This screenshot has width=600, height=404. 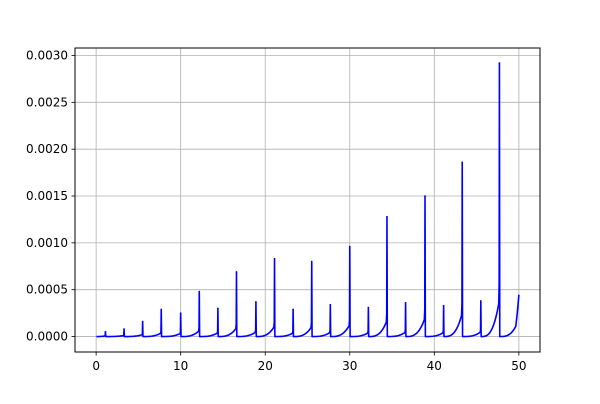 What do you see at coordinates (47, 196) in the screenshot?
I see `y-tick-label: 0.0015` at bounding box center [47, 196].